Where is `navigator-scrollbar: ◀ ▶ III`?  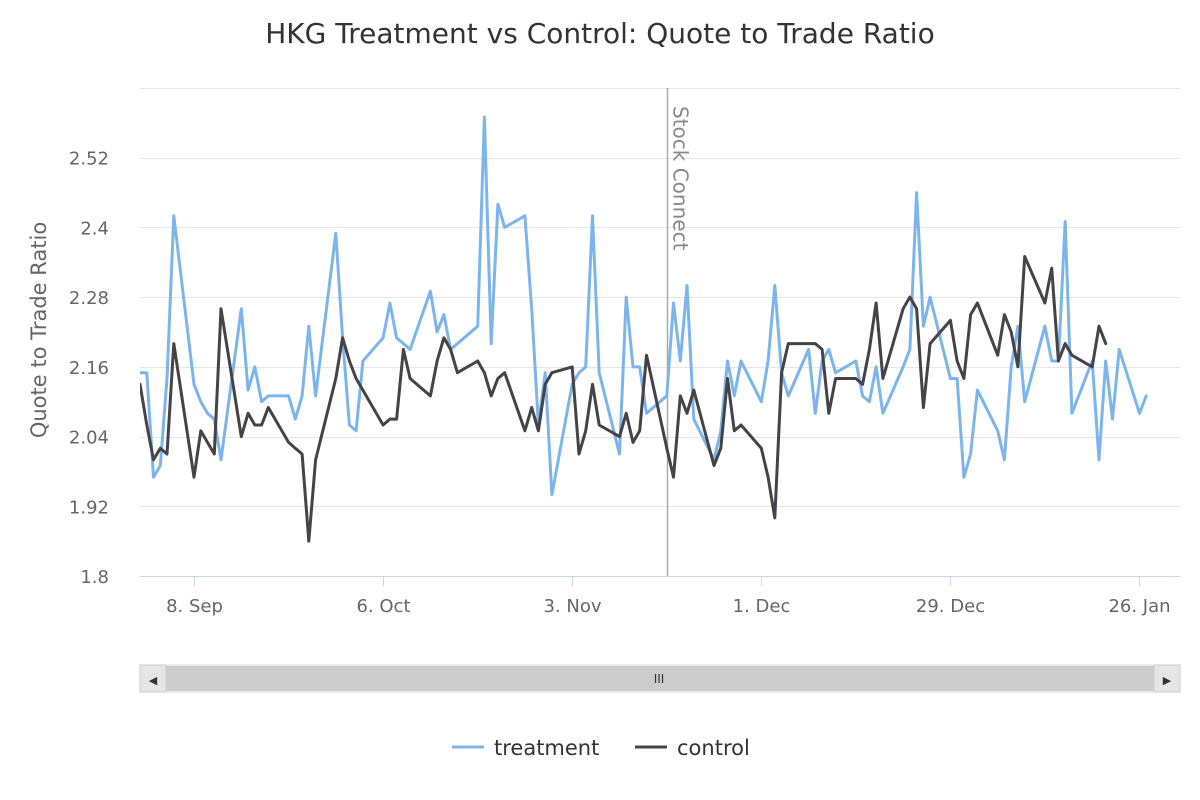
navigator-scrollbar: ◀ ▶ III is located at coordinates (660, 678).